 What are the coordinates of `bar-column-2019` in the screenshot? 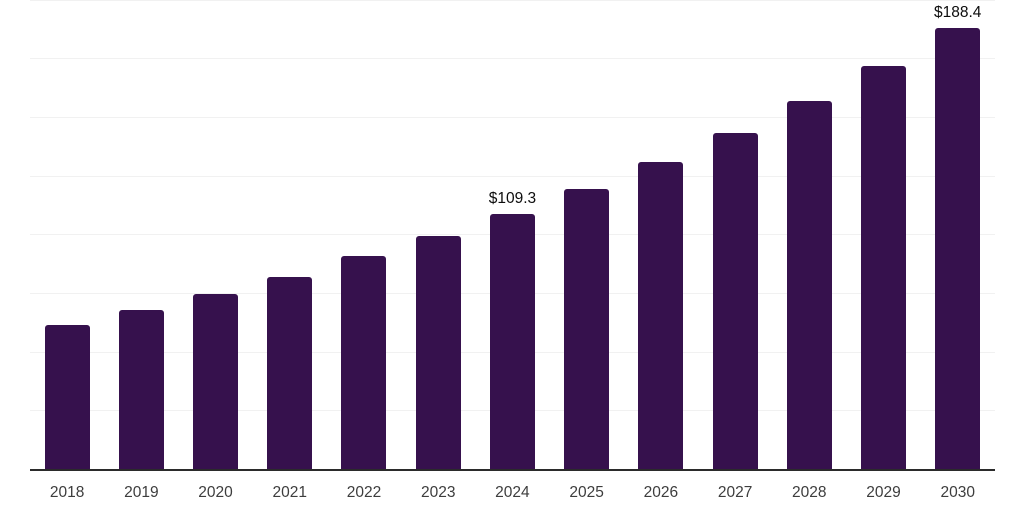 It's located at (141, 235).